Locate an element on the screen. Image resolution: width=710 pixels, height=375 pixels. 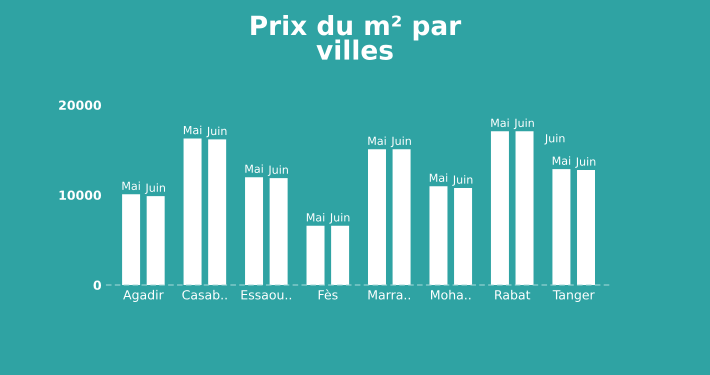
y-tick-label: 0 is located at coordinates (98, 285).